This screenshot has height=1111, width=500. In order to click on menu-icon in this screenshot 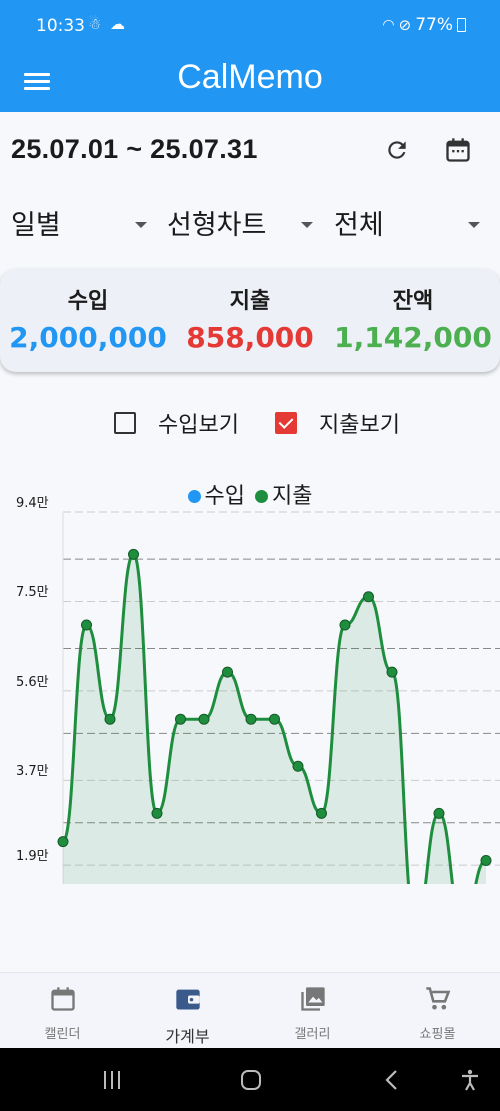, I will do `click(37, 82)`.